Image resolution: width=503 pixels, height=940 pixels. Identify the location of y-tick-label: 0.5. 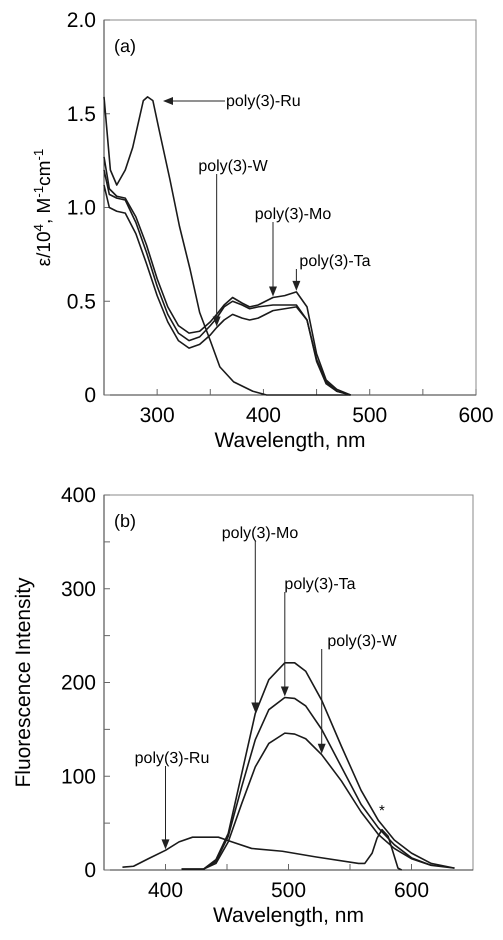
(81, 302).